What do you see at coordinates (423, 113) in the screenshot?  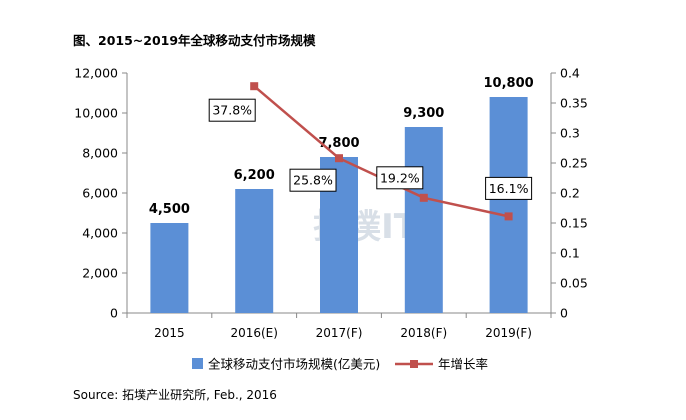 I see `bar-data-label: 9,300` at bounding box center [423, 113].